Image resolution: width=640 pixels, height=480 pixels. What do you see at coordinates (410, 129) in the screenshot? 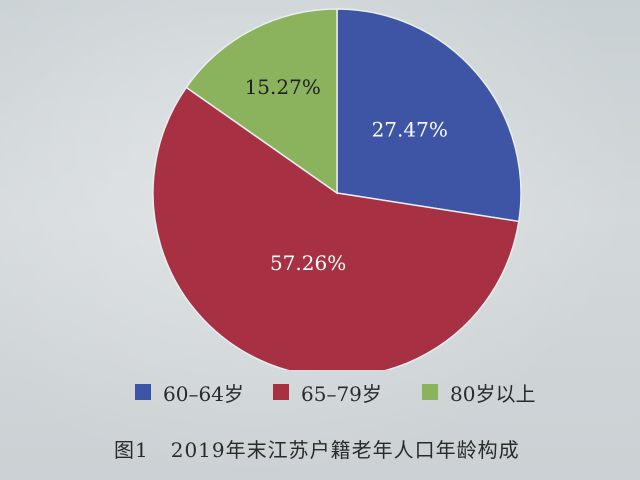
I see `slice-label-60-64: 27.47%` at bounding box center [410, 129].